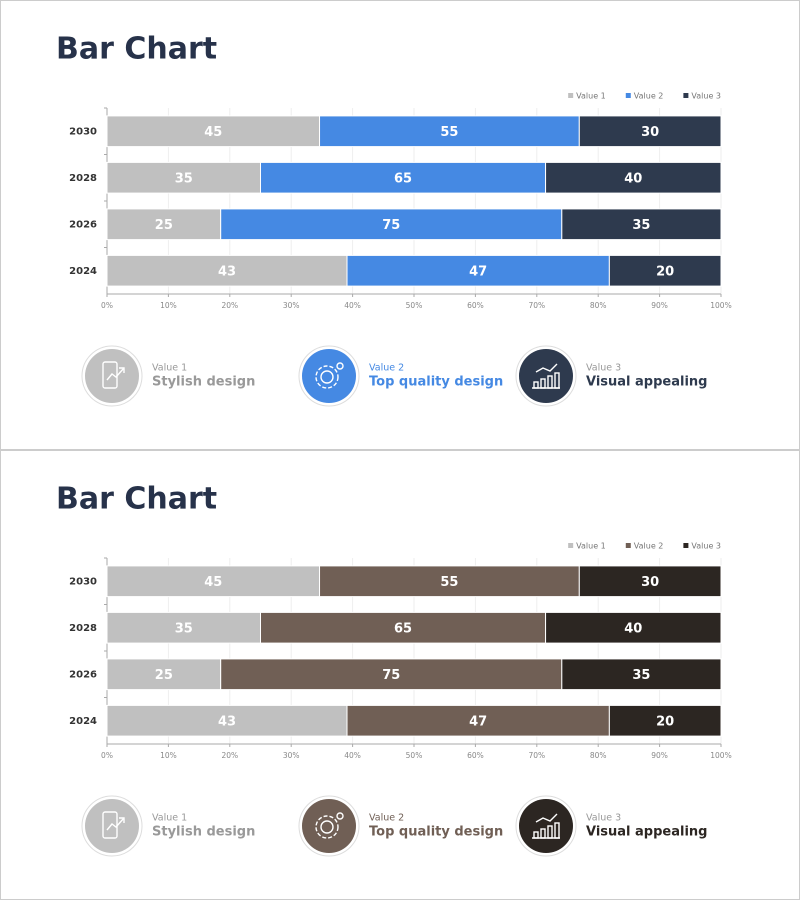 This screenshot has height=900, width=800. Describe the element at coordinates (352, 755) in the screenshot. I see `x-tick-label: 40%` at that location.